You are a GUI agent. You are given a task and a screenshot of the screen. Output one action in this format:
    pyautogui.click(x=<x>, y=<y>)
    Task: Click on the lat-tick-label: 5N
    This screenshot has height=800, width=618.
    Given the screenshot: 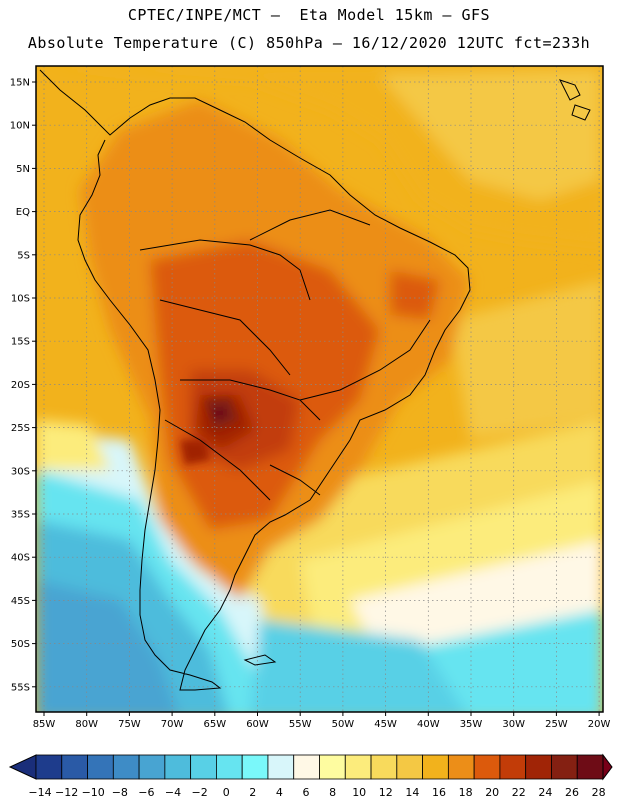 What is the action you would take?
    pyautogui.click(x=23, y=169)
    